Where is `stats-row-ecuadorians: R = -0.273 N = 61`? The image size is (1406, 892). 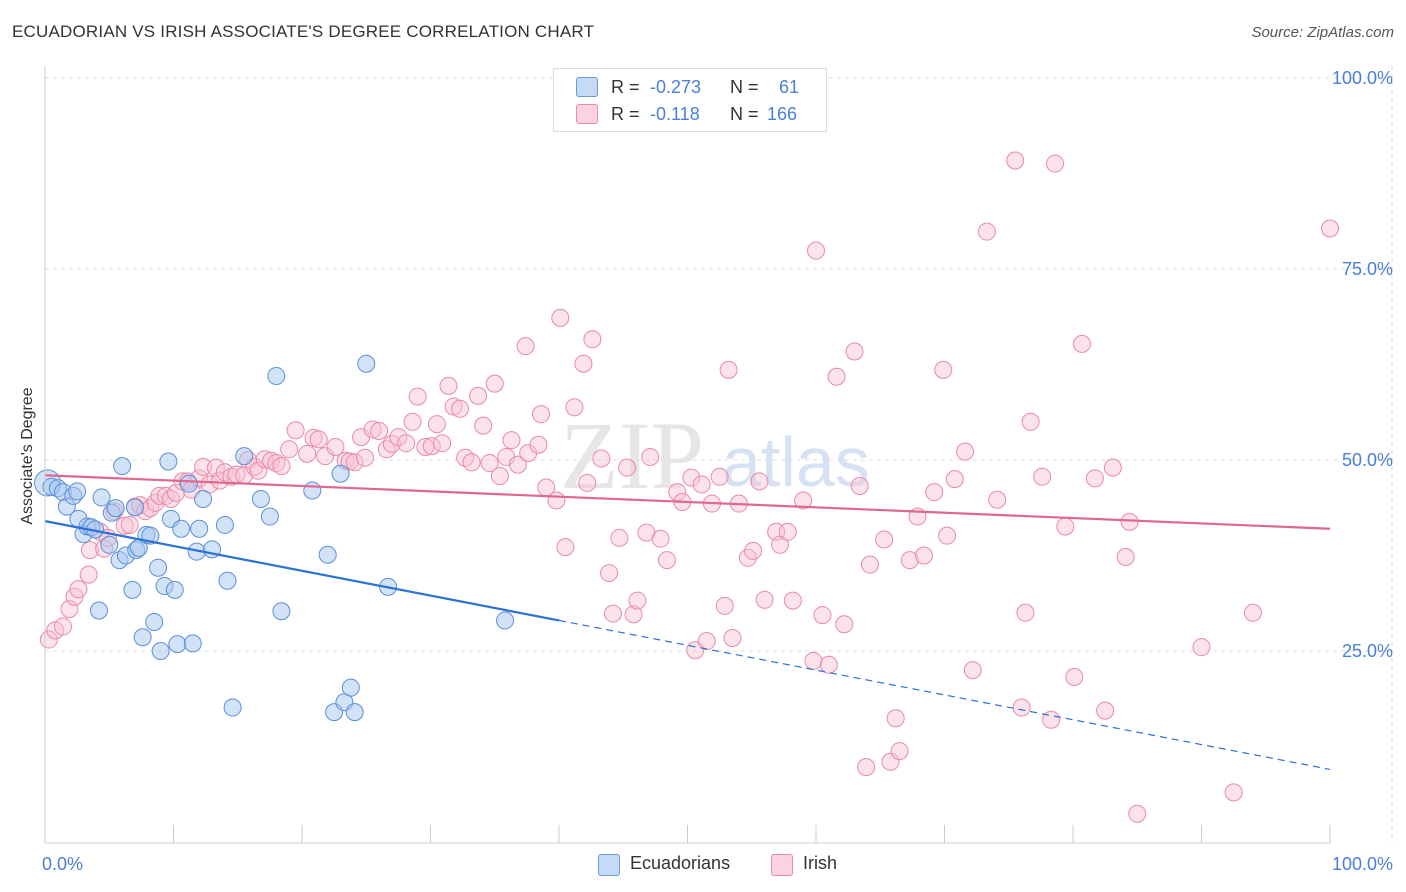
stats-row-ecuadorians: R = -0.273 N = 61 is located at coordinates (690, 87).